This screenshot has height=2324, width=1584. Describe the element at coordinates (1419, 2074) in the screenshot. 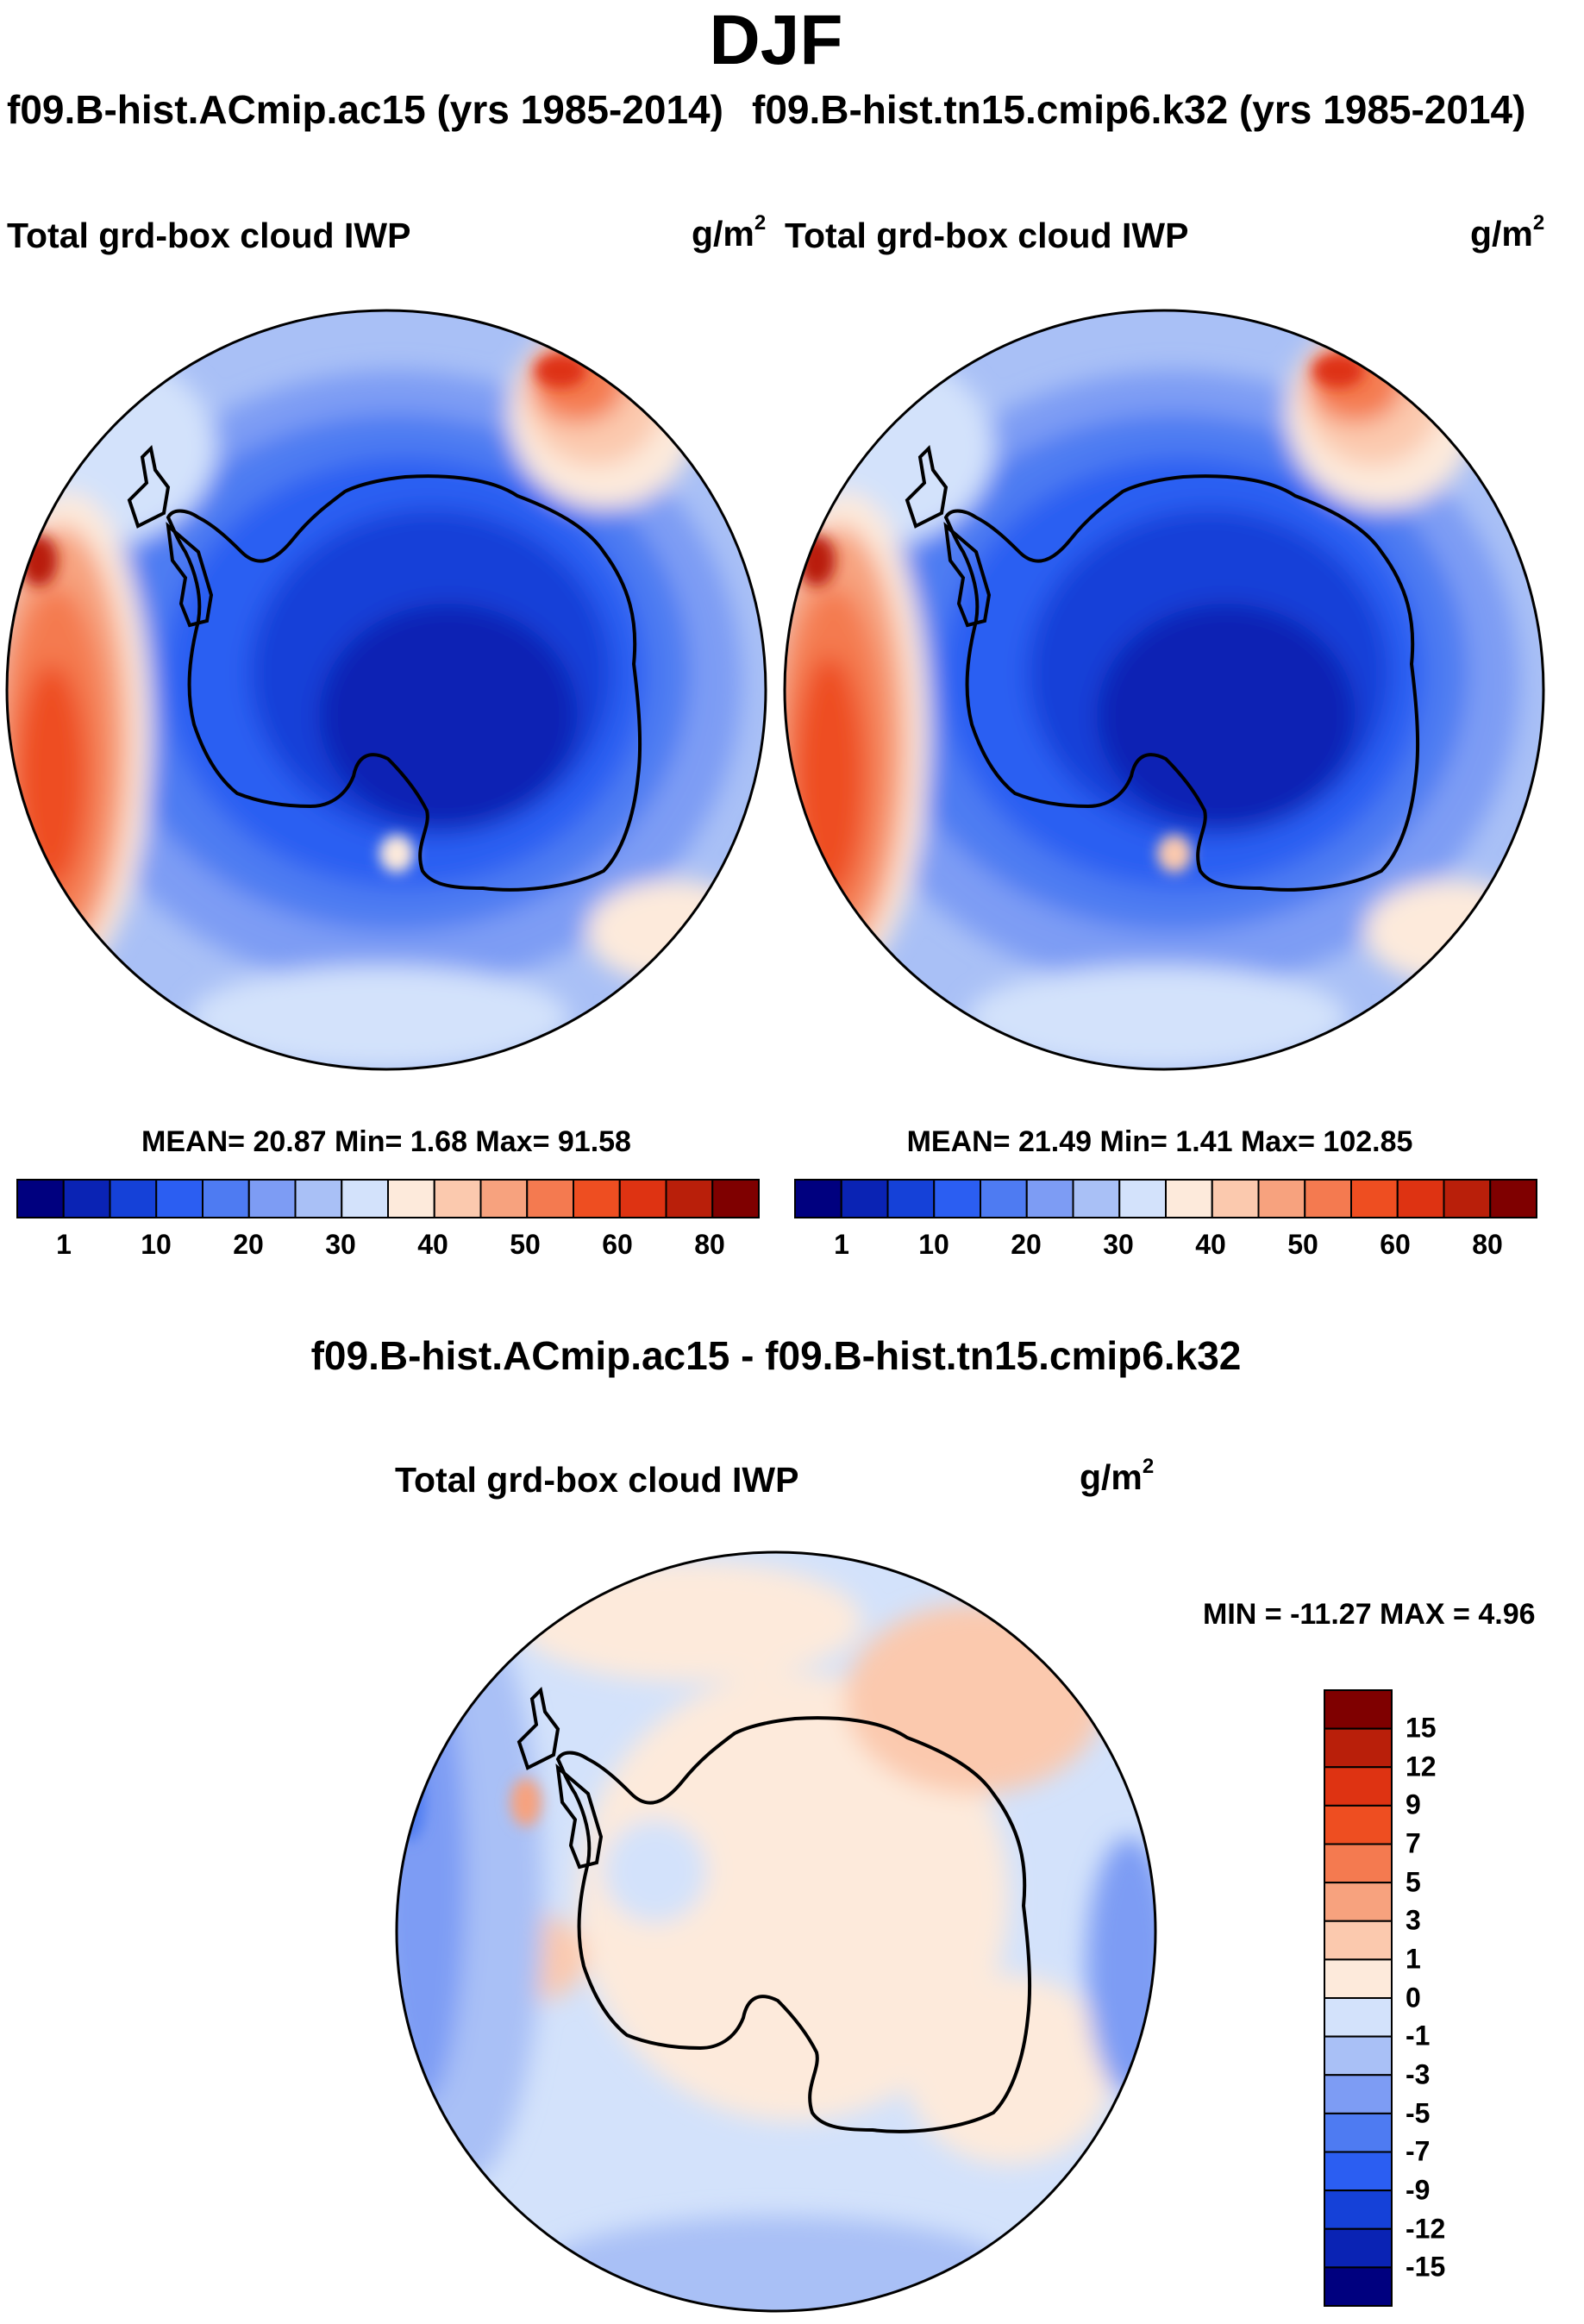

I see `cbar3-tick: -3` at that location.